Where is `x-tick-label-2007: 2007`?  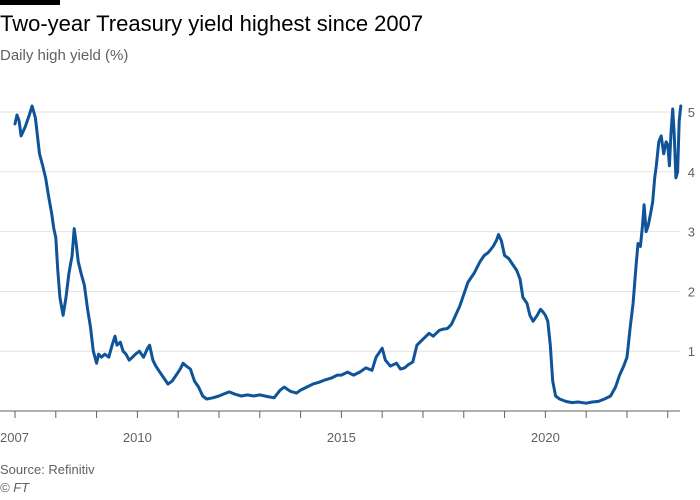 x-tick-label-2007: 2007 is located at coordinates (14, 437).